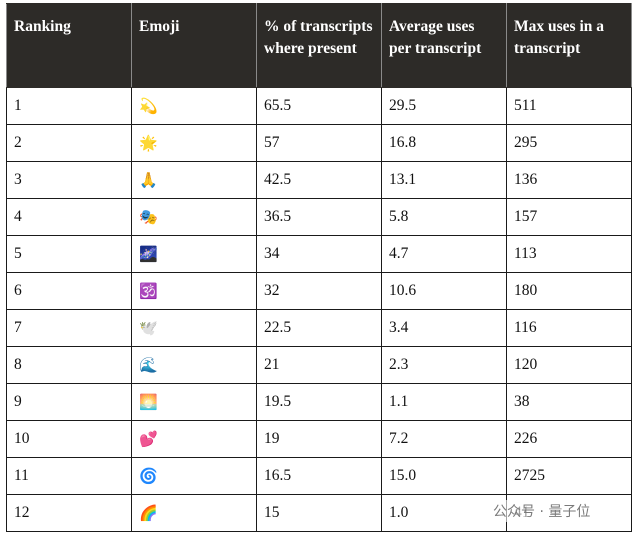 Image resolution: width=640 pixels, height=539 pixels. What do you see at coordinates (444, 143) in the screenshot?
I see `table-cell: 16.8` at bounding box center [444, 143].